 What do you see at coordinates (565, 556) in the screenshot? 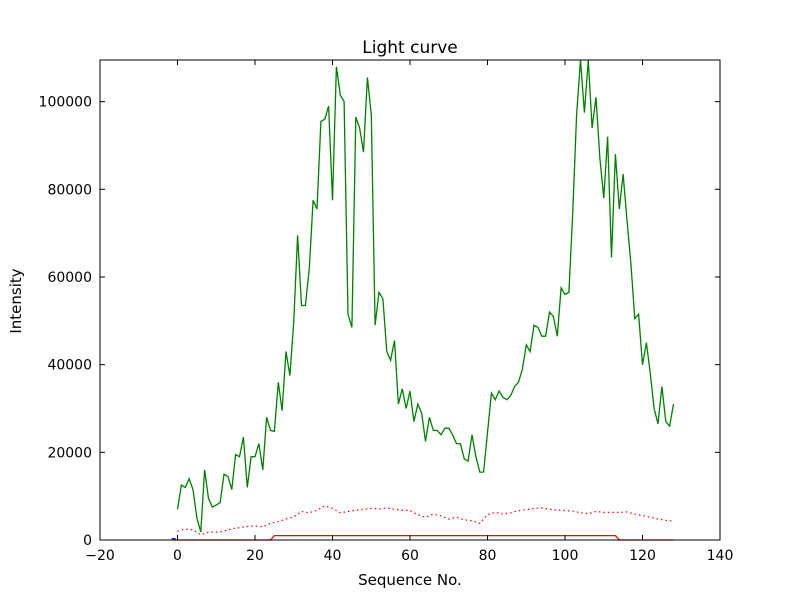
I see `x-tick-label: 100` at bounding box center [565, 556].